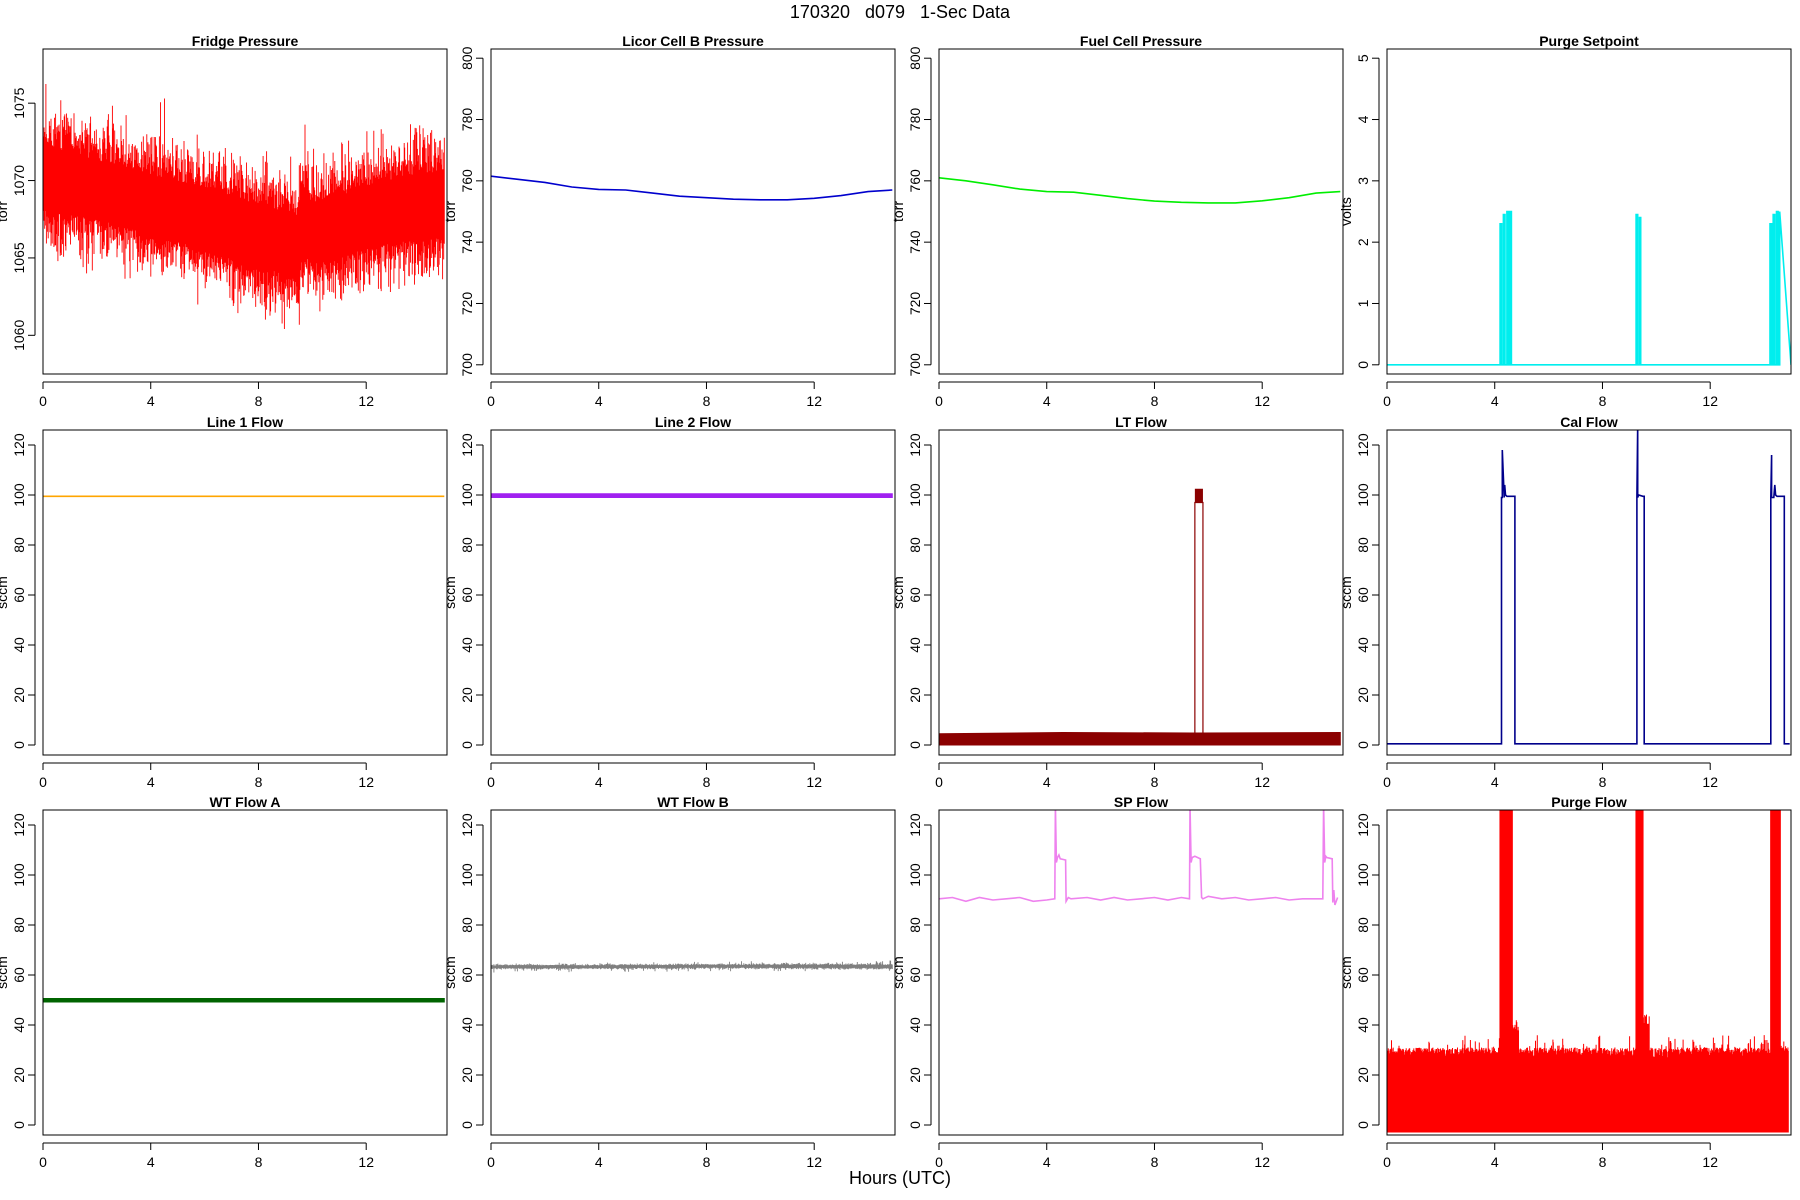  What do you see at coordinates (244, 802) in the screenshot?
I see `panel-title: WT Flow A` at bounding box center [244, 802].